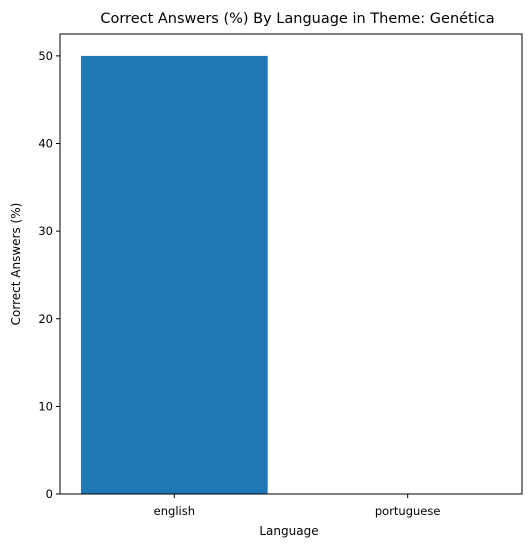  What do you see at coordinates (49, 275) in the screenshot?
I see `y-axis-ticks: 0 10 20 30 40 50` at bounding box center [49, 275].